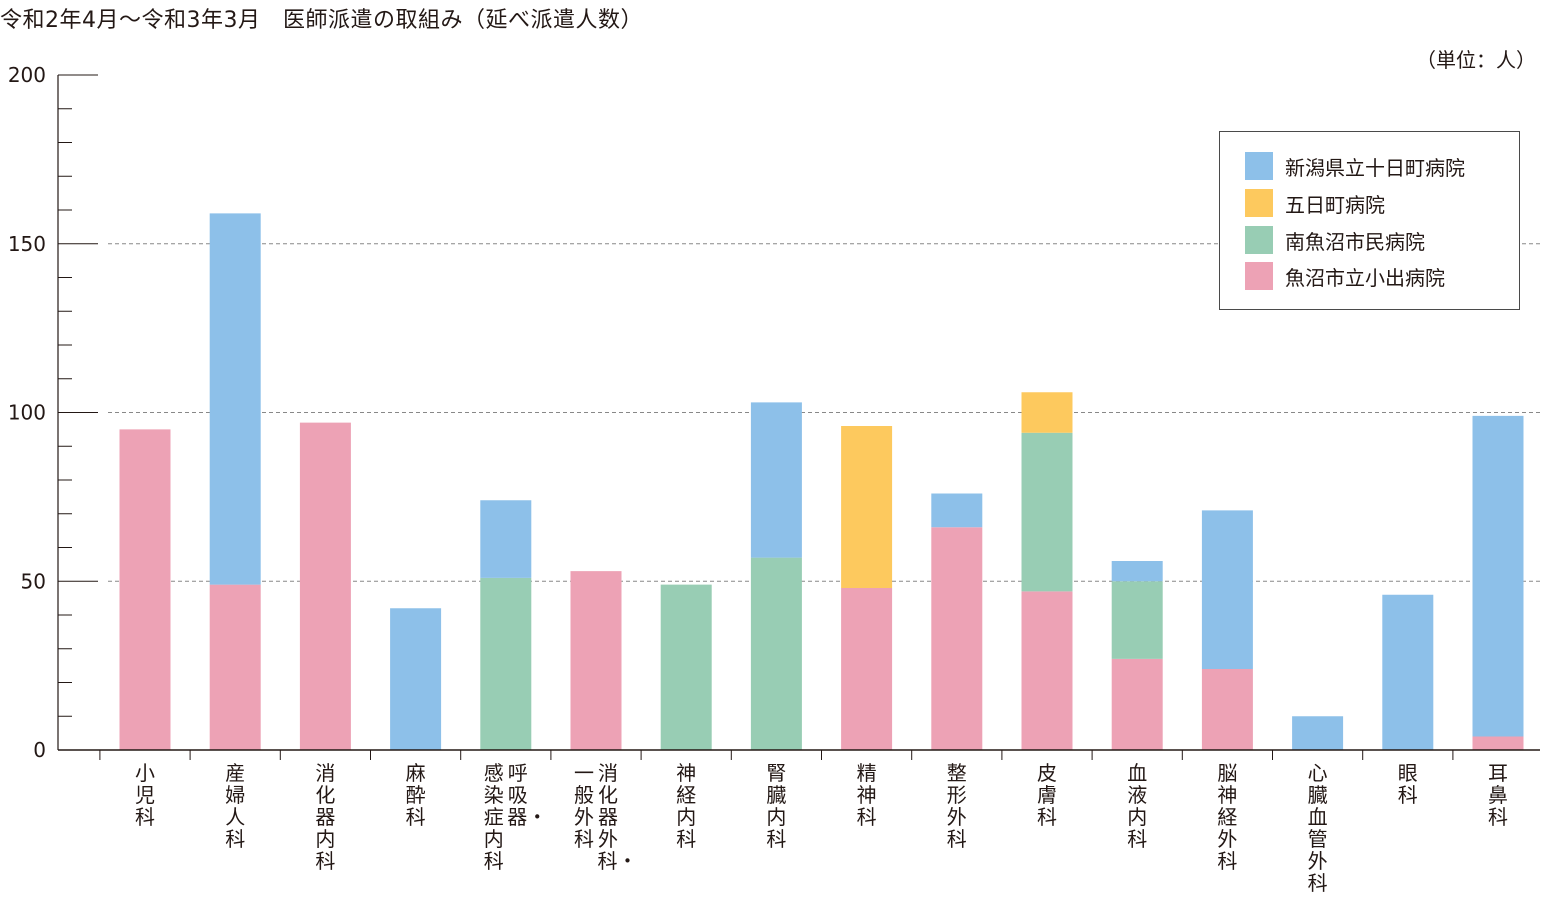  Describe the element at coordinates (776, 806) in the screenshot. I see `x-tick-label-line: 腎臓内科` at that location.